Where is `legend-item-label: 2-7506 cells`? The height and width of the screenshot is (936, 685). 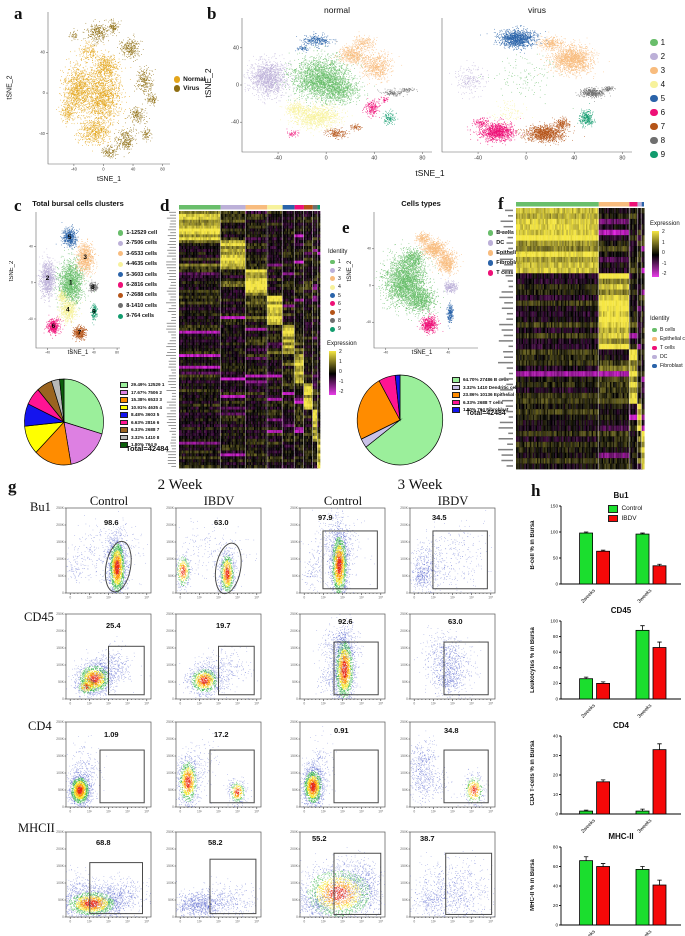 legend-item-label: 2-7506 cells is located at coordinates (142, 243).